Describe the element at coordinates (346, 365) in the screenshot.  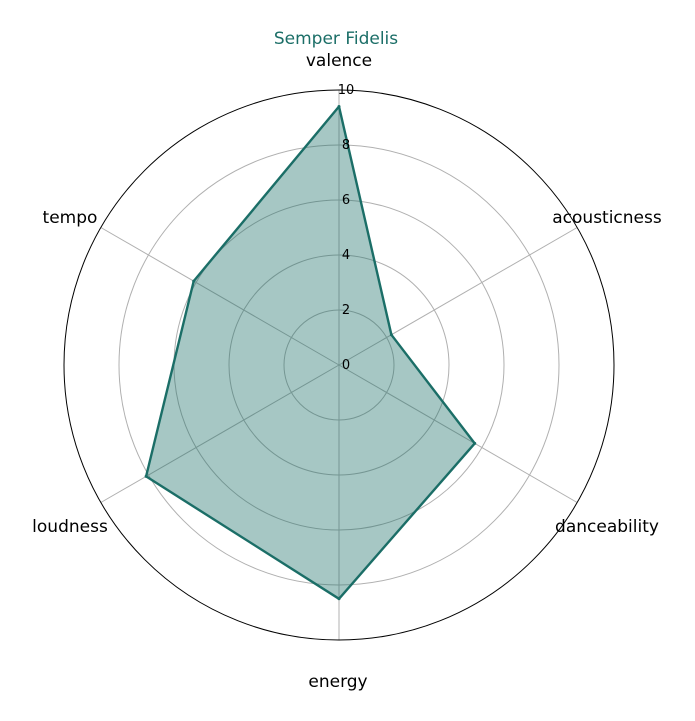
I see `tick-label: 0` at that location.